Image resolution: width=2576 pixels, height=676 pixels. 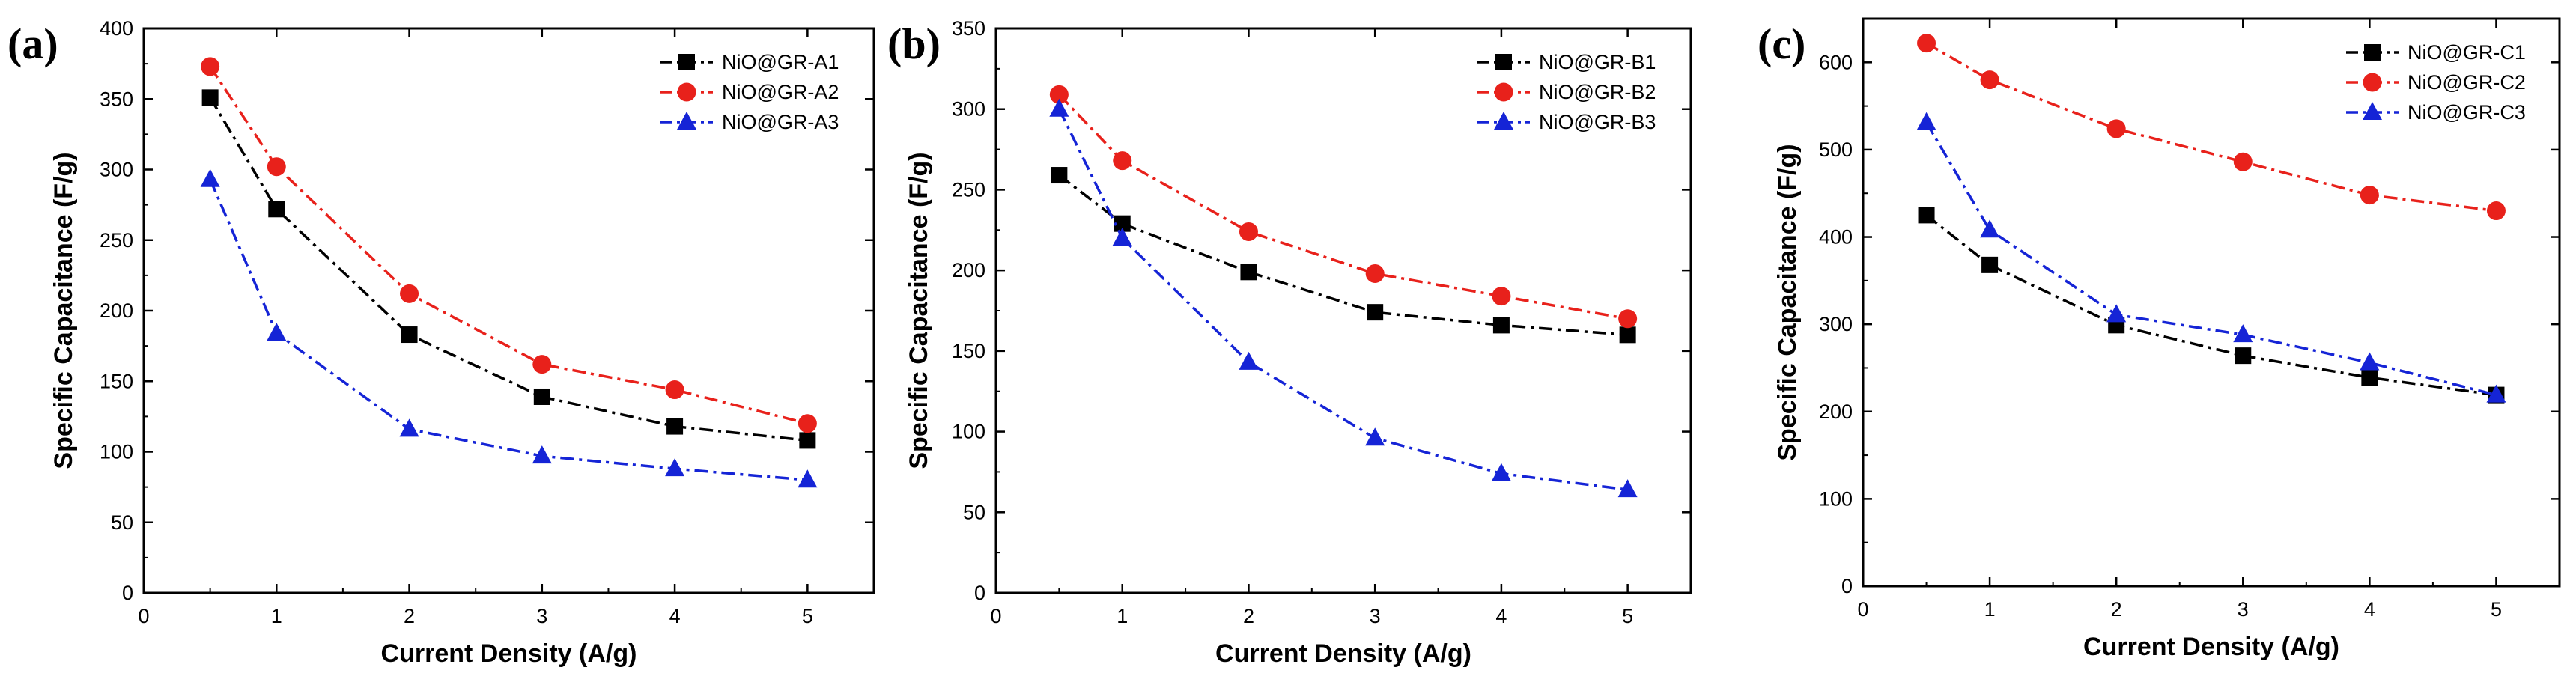 I want to click on legend-label: NiO@GR-C1, so click(x=2467, y=53).